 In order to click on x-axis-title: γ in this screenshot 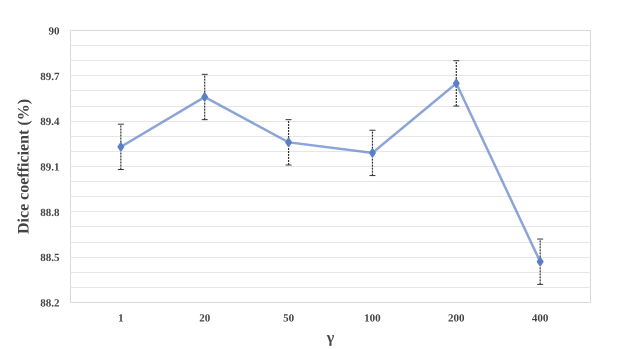, I will do `click(330, 338)`.